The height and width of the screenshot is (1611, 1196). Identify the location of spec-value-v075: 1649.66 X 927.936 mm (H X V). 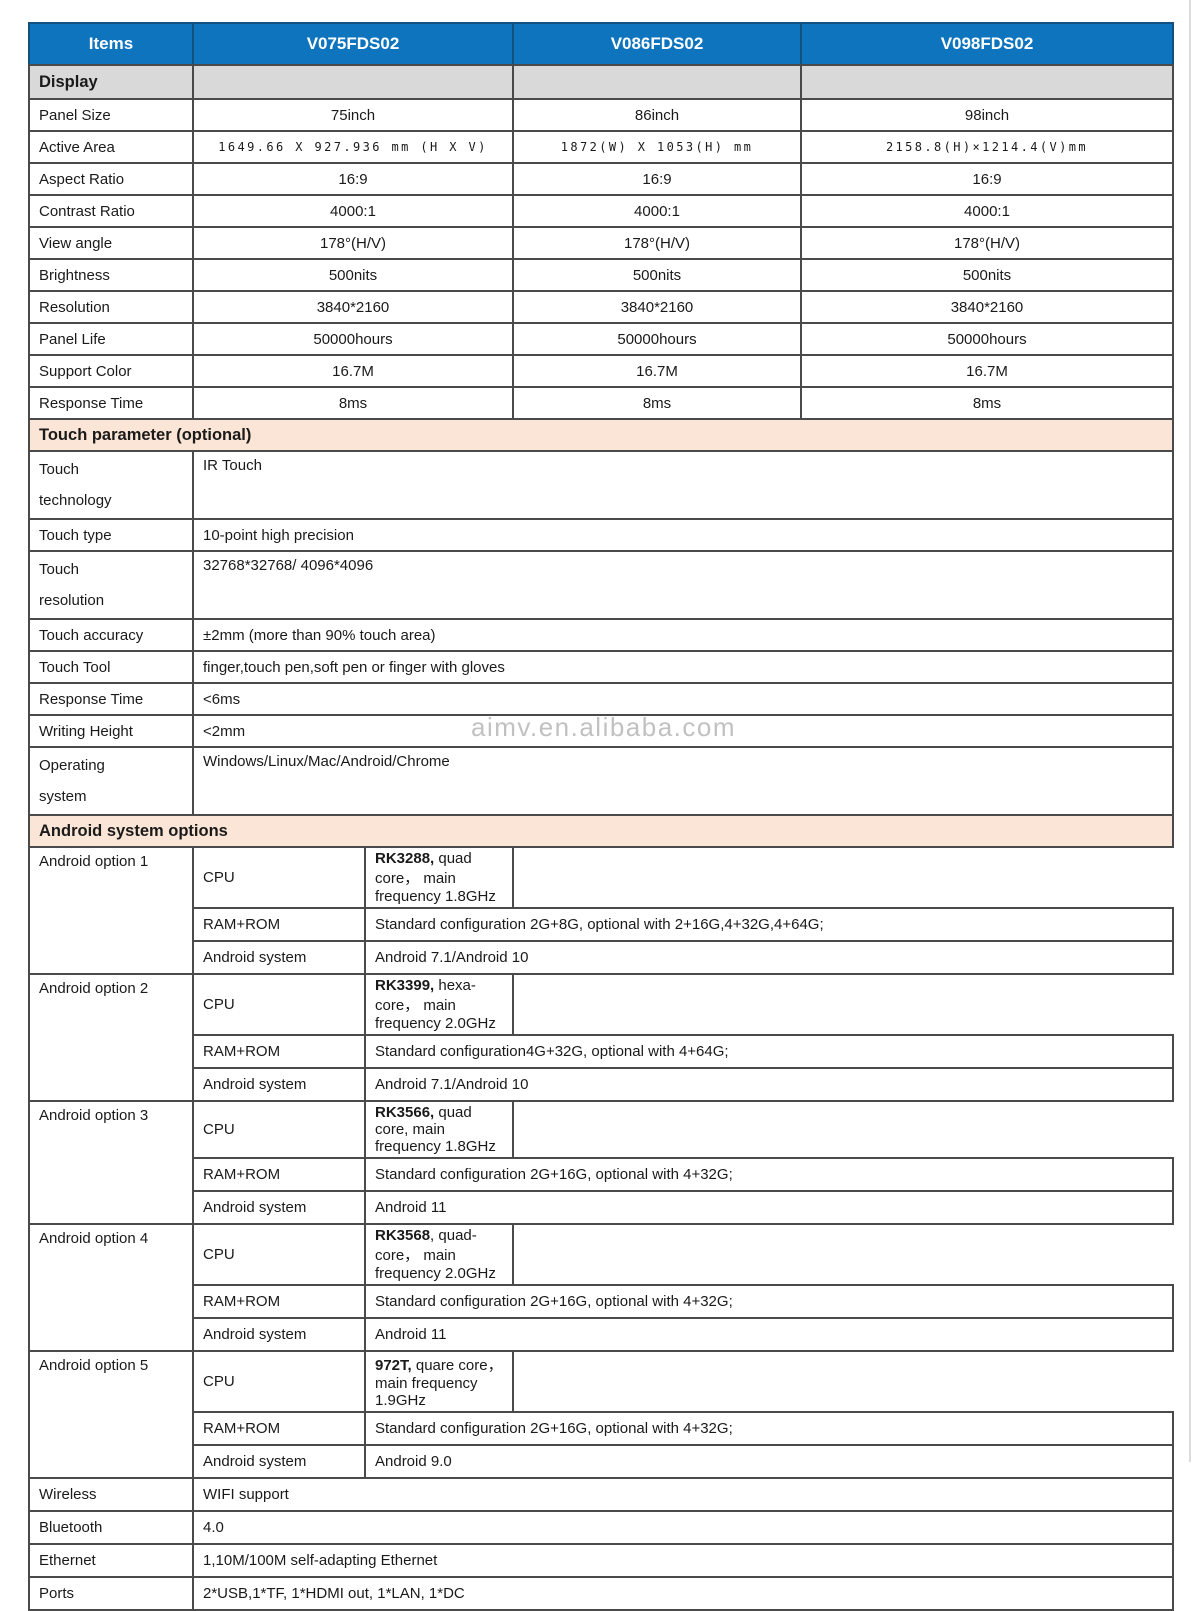
(353, 147).